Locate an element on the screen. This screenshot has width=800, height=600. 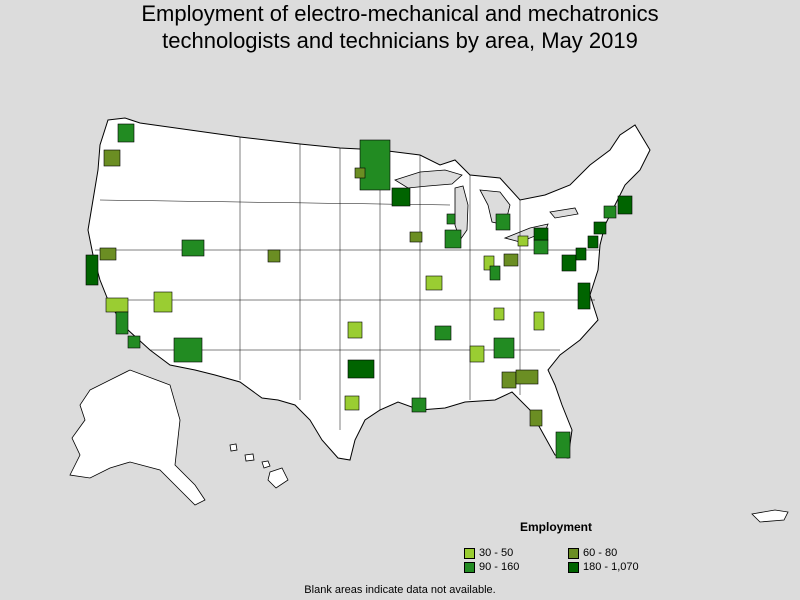
area-chicago is located at coordinates (453, 239).